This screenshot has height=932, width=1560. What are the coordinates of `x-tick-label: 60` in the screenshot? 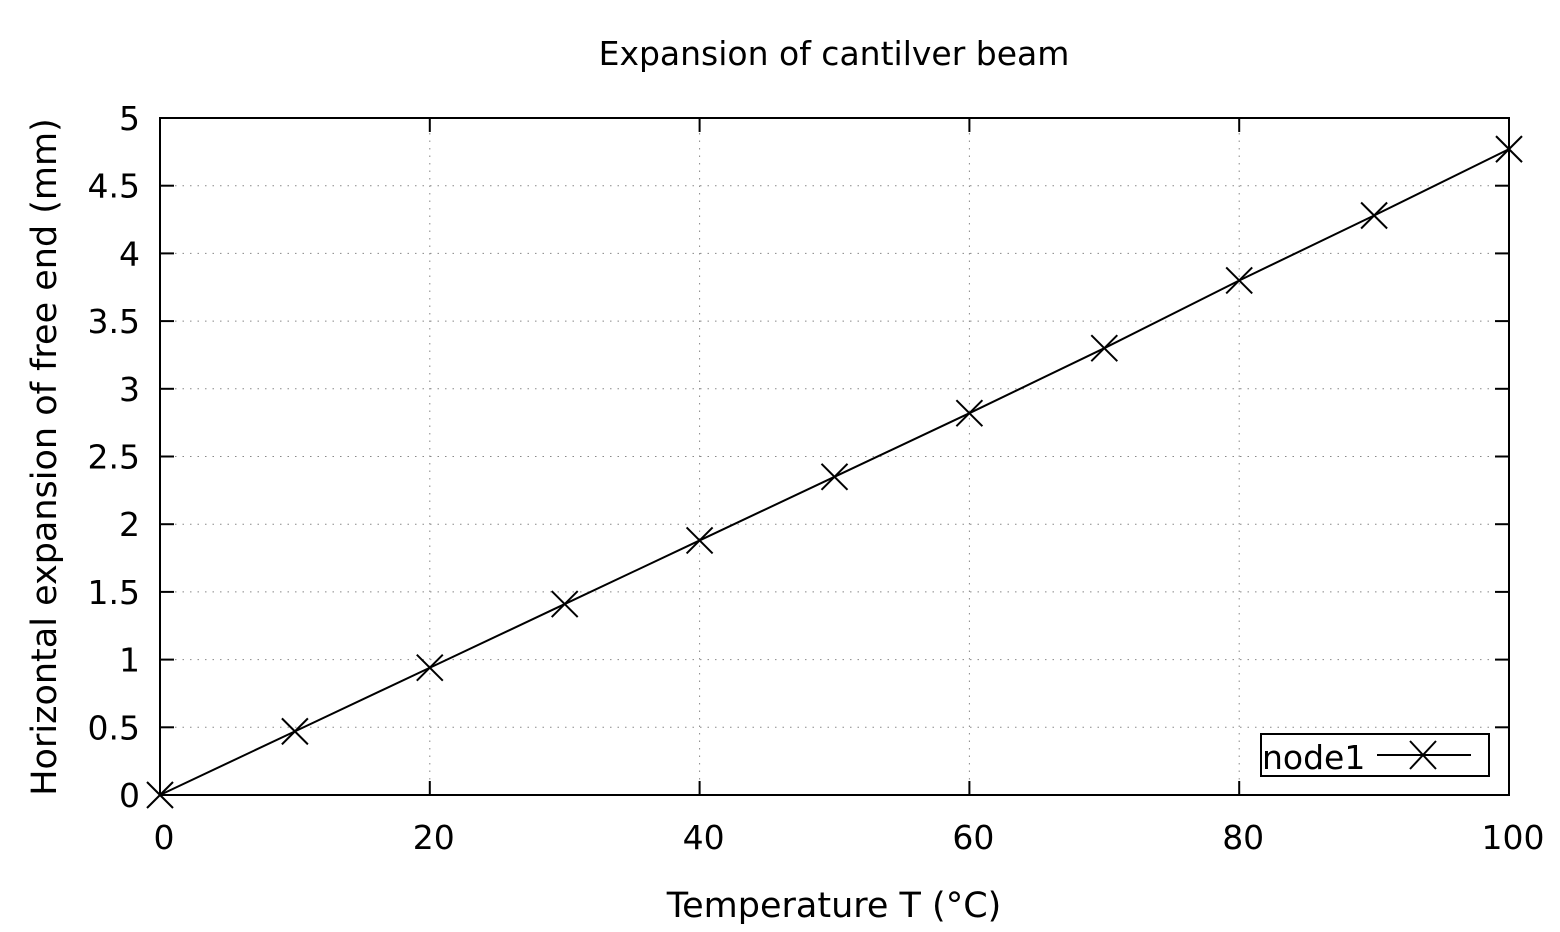 It's located at (973, 837).